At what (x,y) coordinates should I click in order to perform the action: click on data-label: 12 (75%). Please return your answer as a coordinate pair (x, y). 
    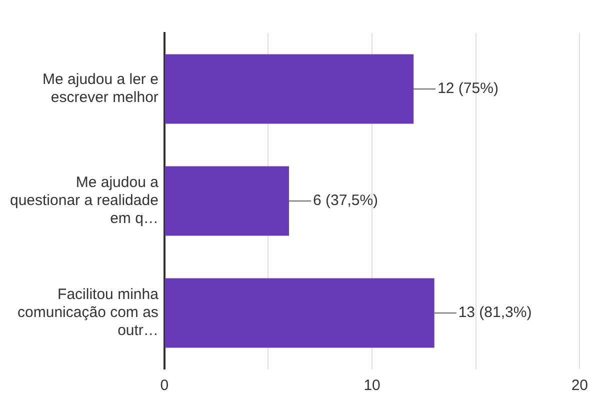
    Looking at the image, I should click on (468, 89).